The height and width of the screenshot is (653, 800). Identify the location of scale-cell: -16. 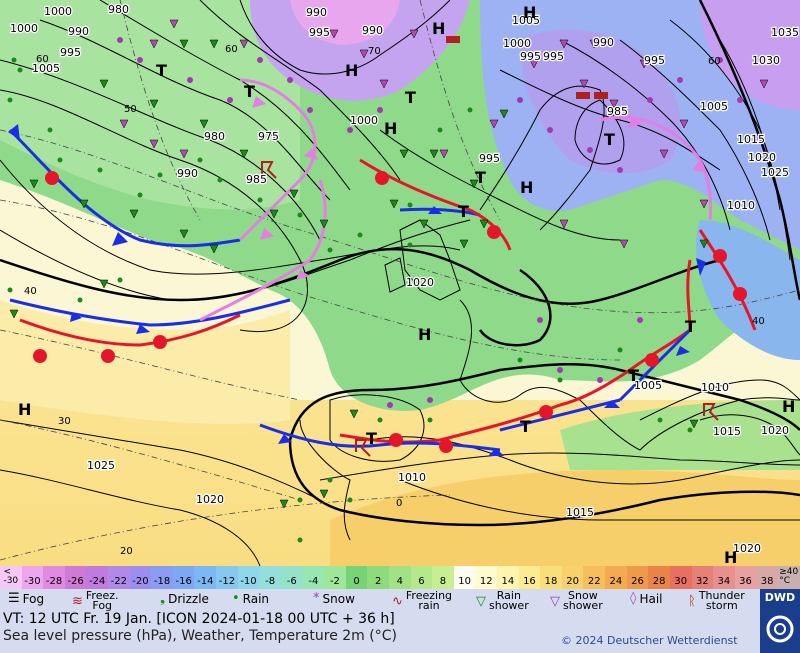
(183, 577).